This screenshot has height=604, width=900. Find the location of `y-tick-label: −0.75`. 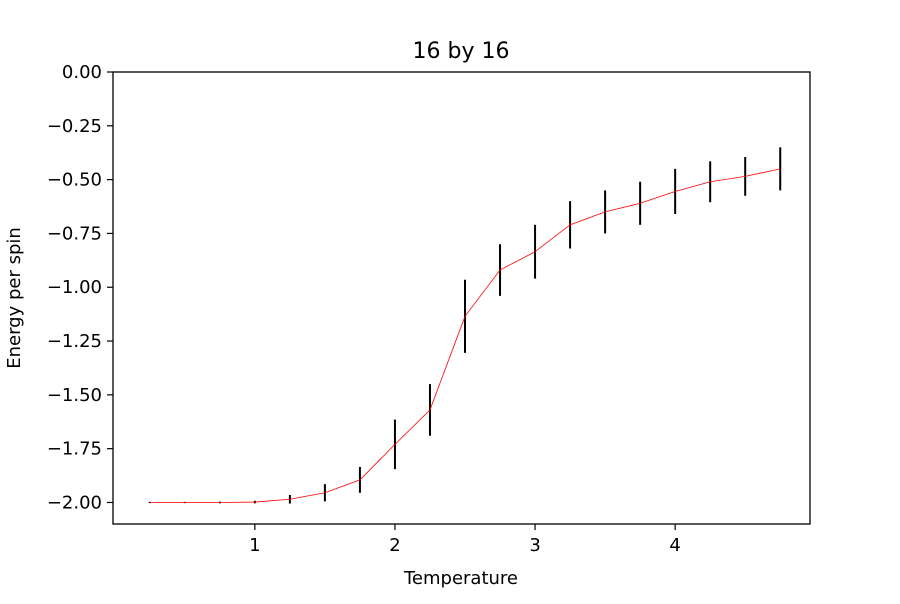

y-tick-label: −0.75 is located at coordinates (74, 233).